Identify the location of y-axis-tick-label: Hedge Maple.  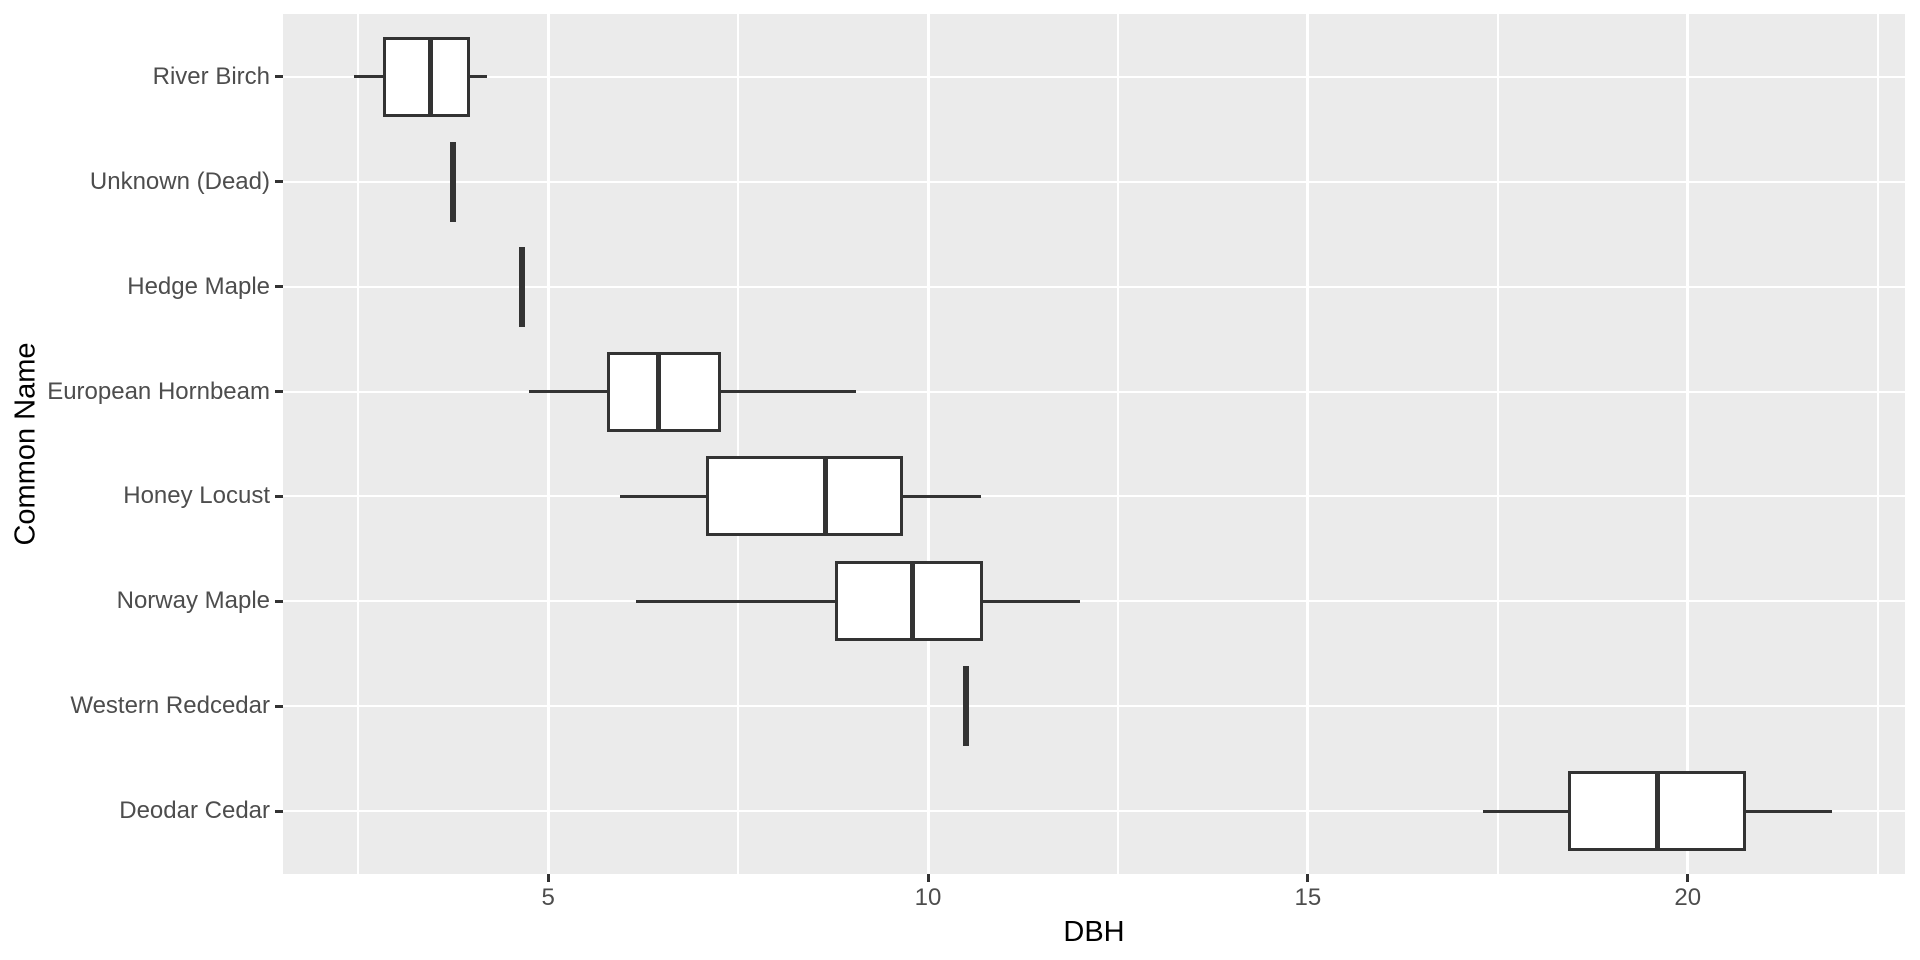
(198, 286).